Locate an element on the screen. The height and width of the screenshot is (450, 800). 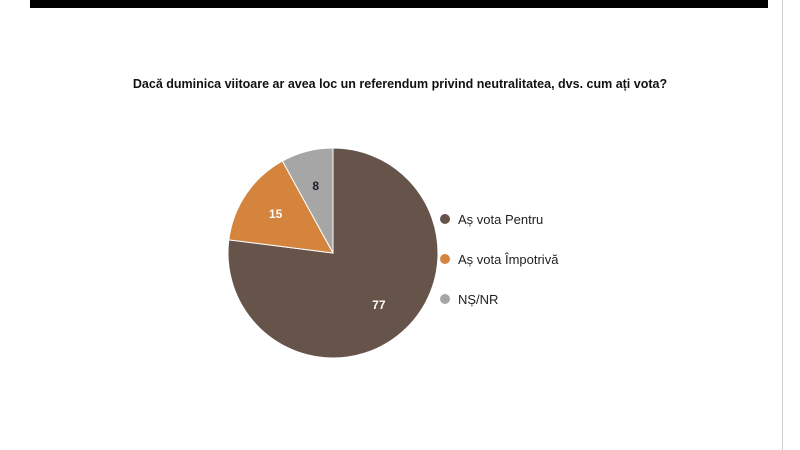
pie-slice-ns-nr is located at coordinates (307, 200).